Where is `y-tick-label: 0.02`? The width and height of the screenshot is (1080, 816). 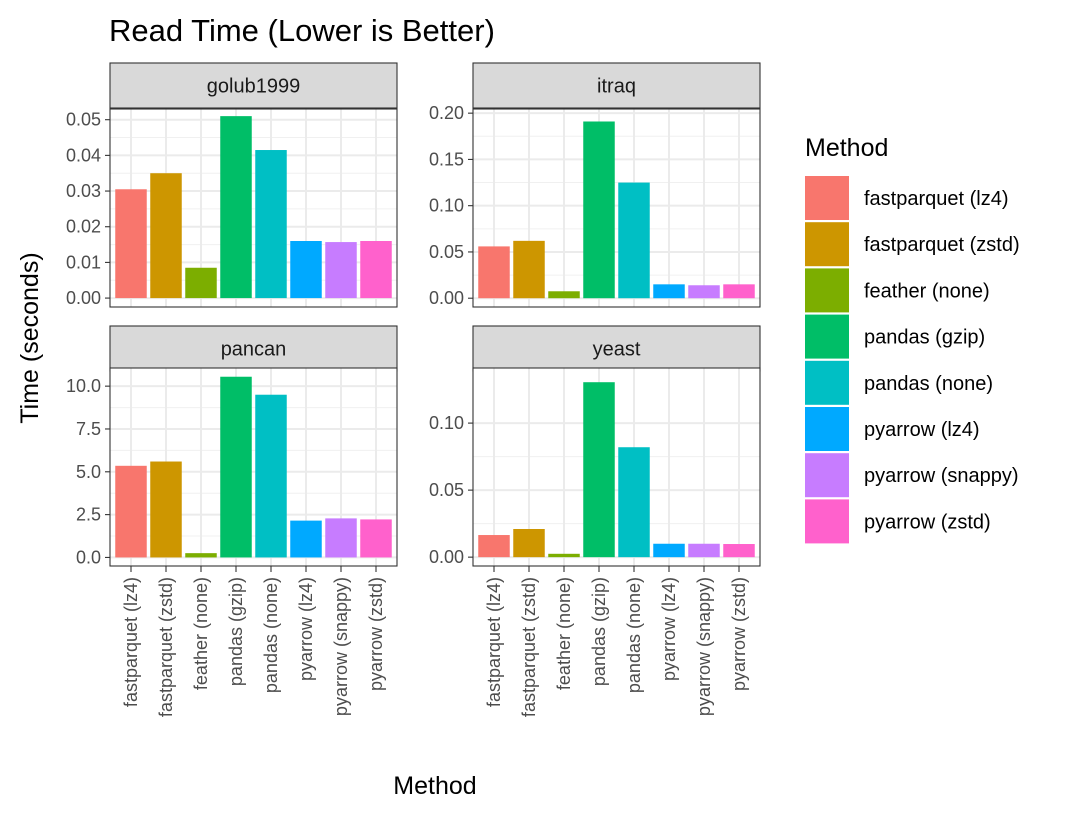 y-tick-label: 0.02 is located at coordinates (83, 227).